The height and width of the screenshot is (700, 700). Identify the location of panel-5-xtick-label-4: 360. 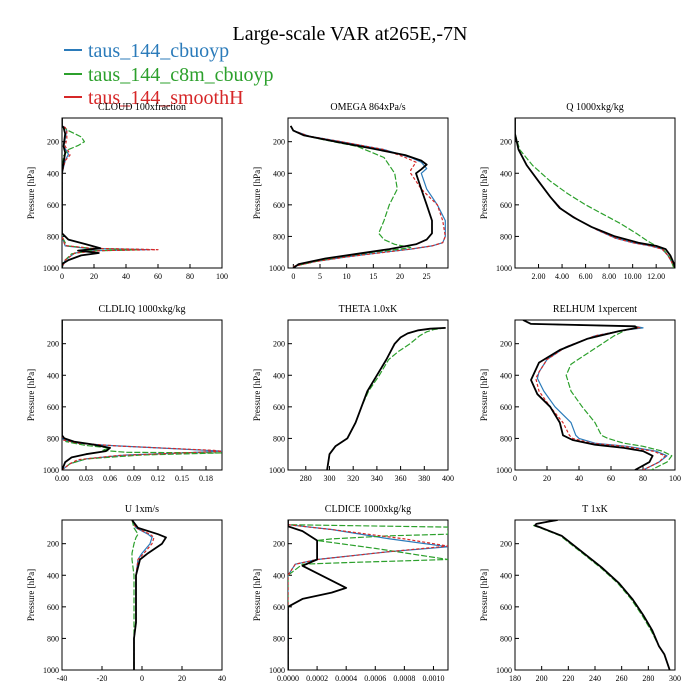
(401, 478).